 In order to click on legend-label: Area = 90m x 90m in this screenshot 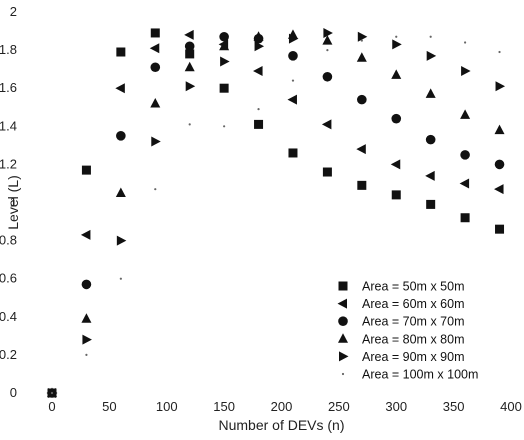, I will do `click(413, 357)`.